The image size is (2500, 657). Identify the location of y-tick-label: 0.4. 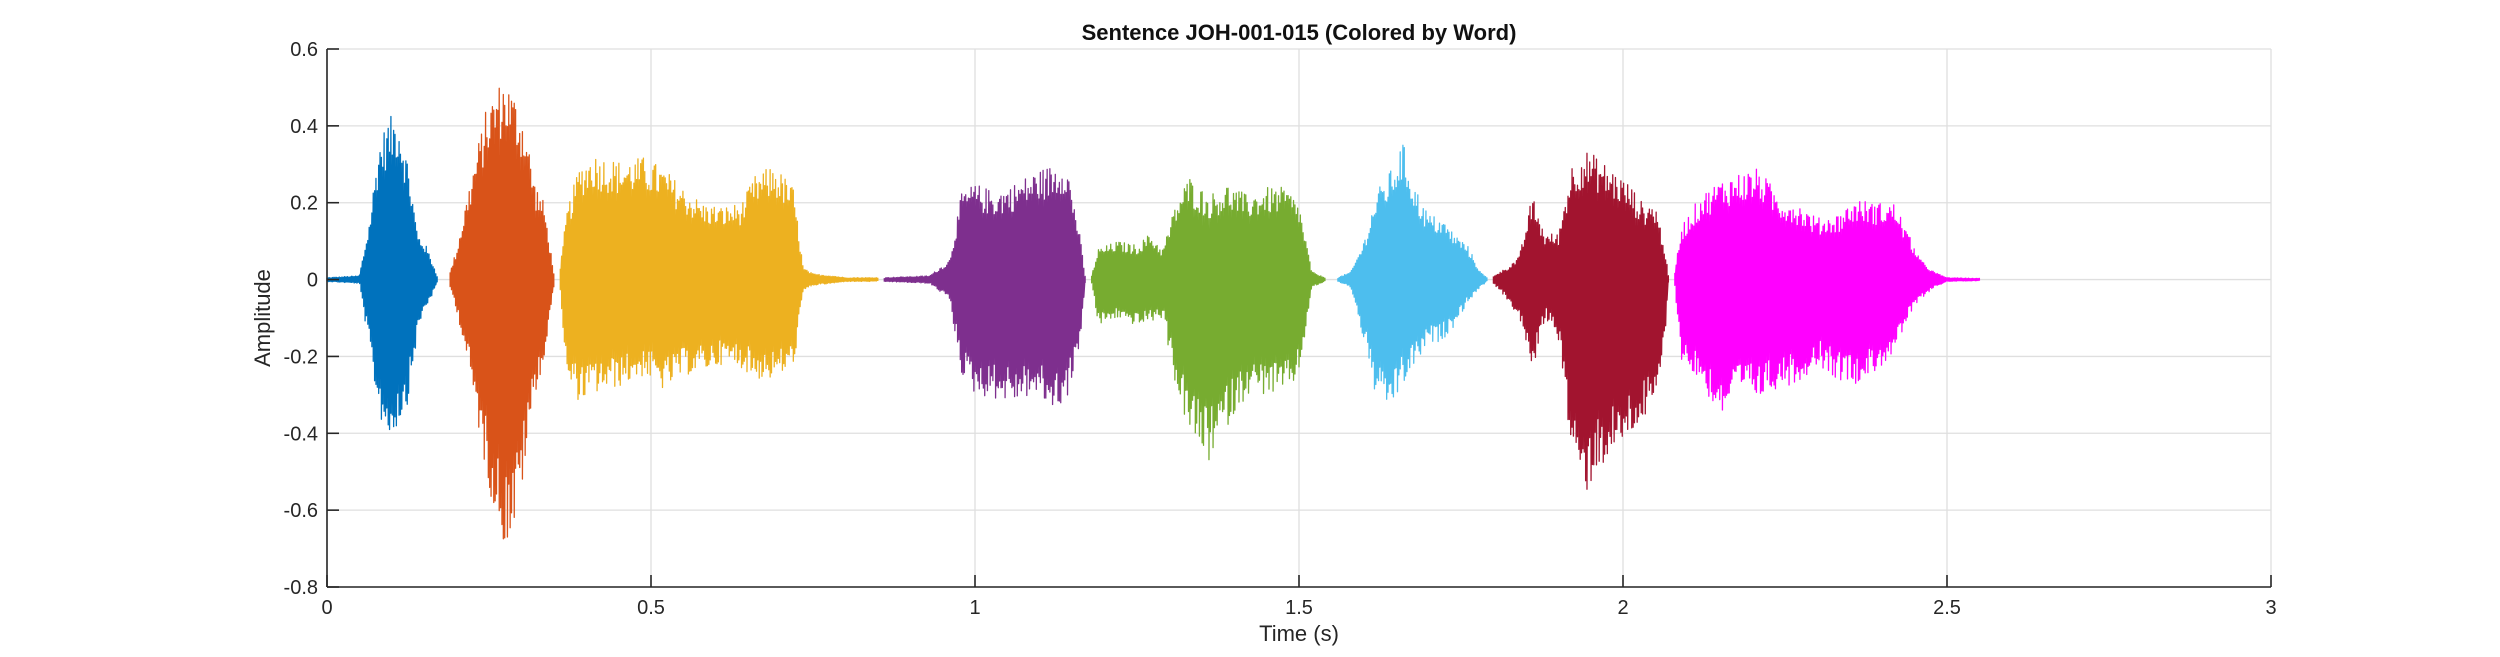
(304, 127).